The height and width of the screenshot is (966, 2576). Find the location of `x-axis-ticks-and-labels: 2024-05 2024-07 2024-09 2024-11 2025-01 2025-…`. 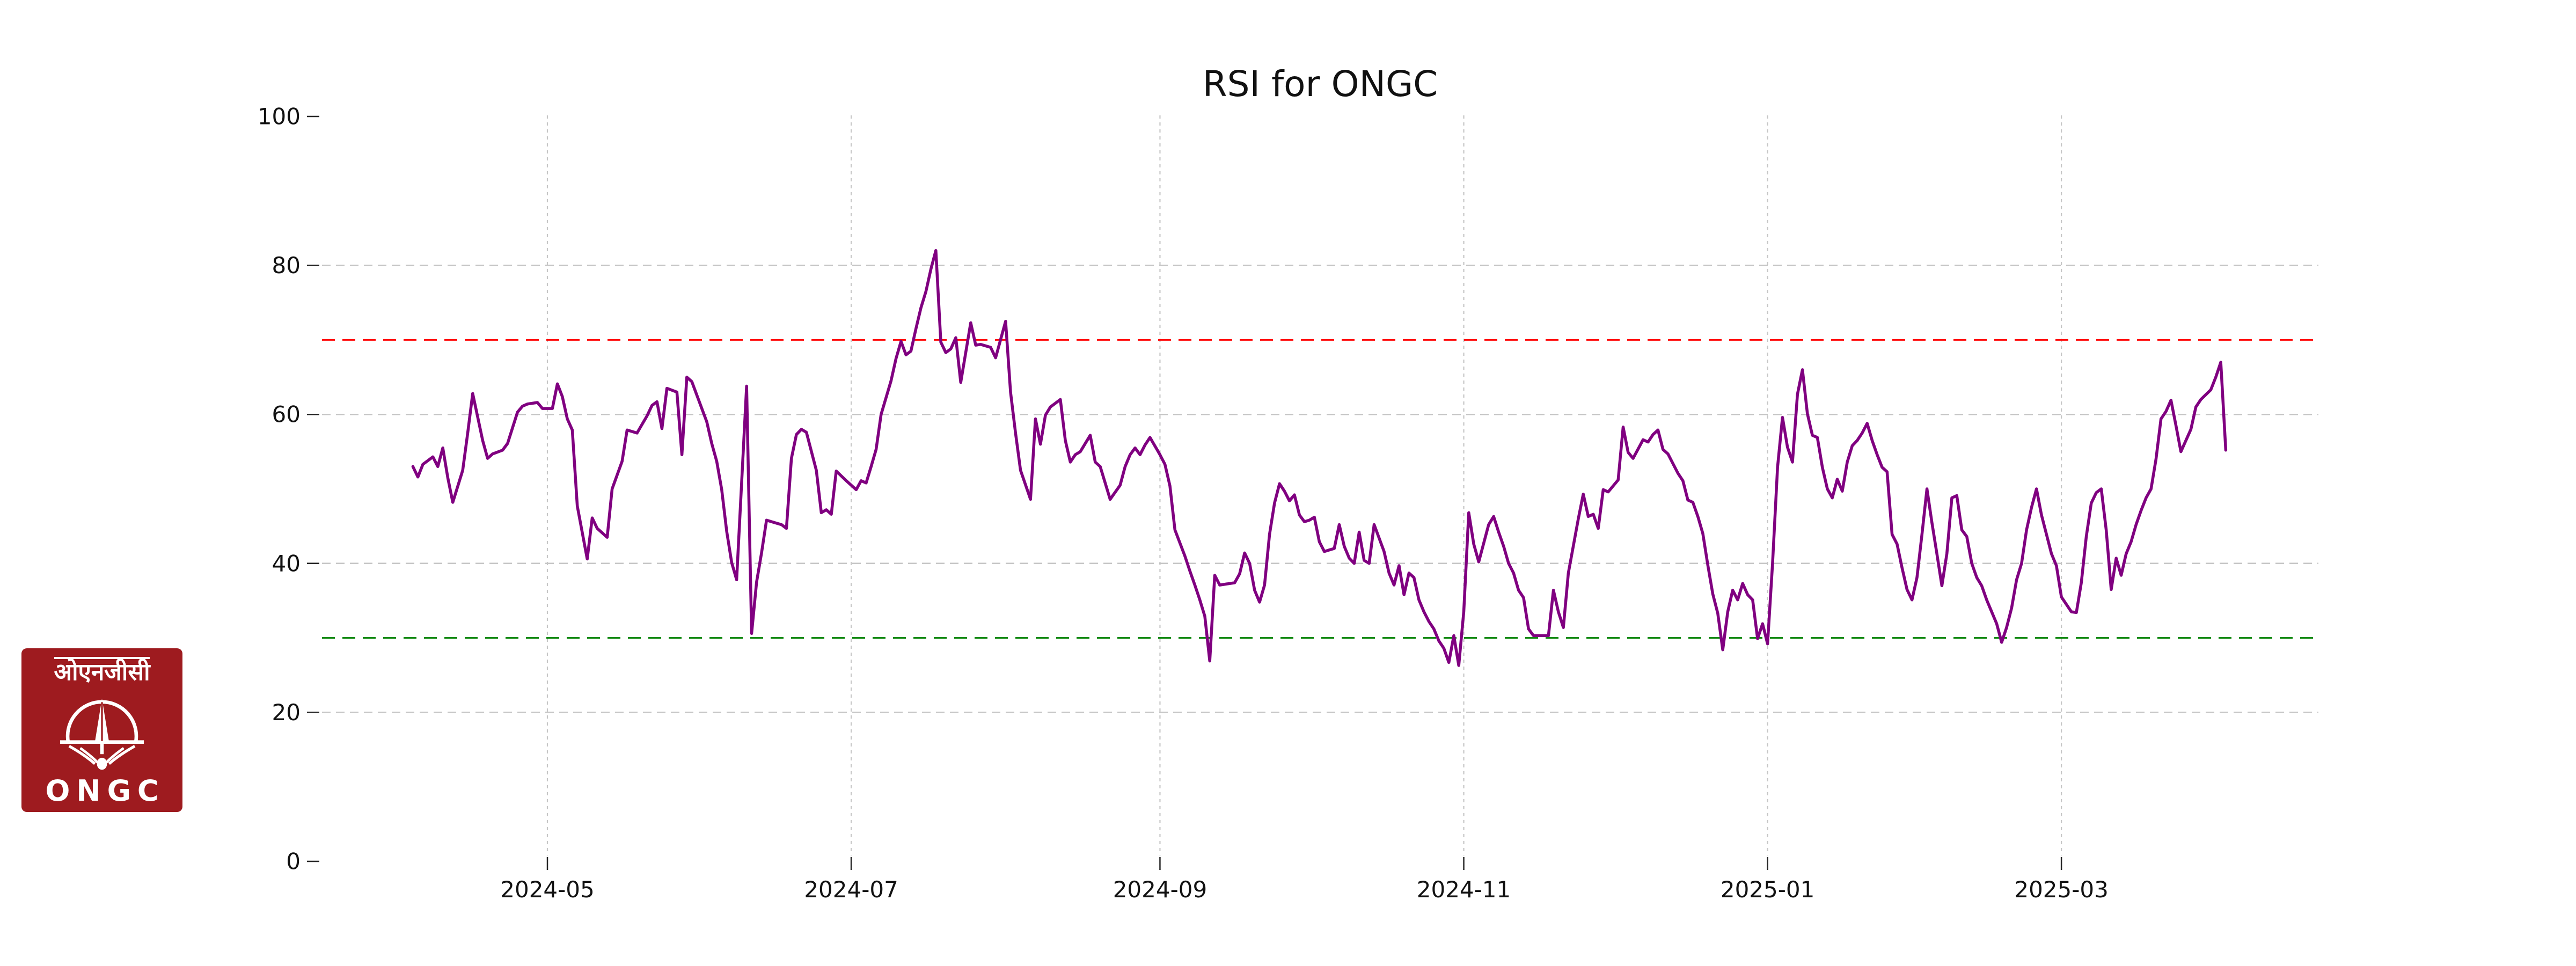

x-axis-ticks-and-labels: 2024-05 2024-07 2024-09 2024-11 2025-01 2025-… is located at coordinates (1304, 880).